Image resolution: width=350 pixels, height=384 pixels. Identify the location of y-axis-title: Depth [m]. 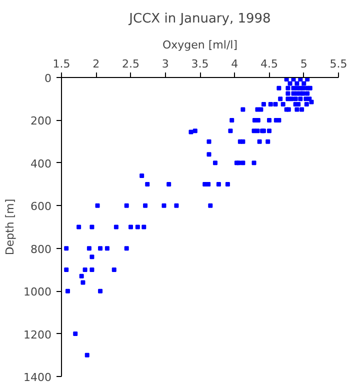
(10, 227).